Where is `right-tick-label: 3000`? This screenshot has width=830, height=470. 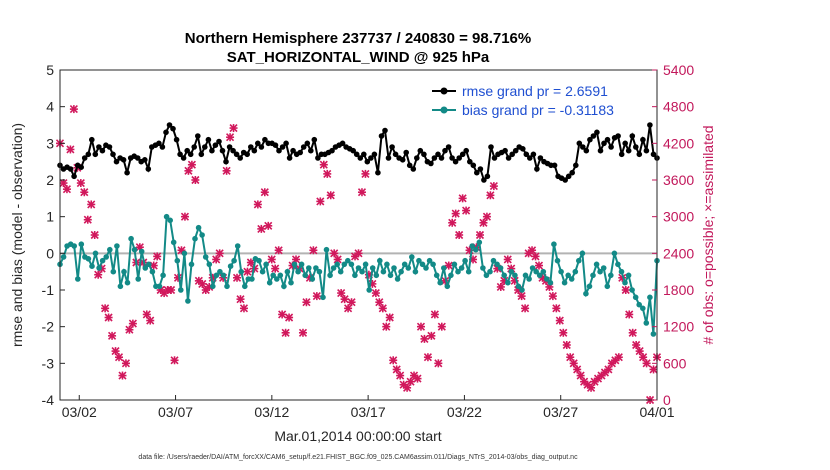
right-tick-label: 3000 is located at coordinates (678, 217).